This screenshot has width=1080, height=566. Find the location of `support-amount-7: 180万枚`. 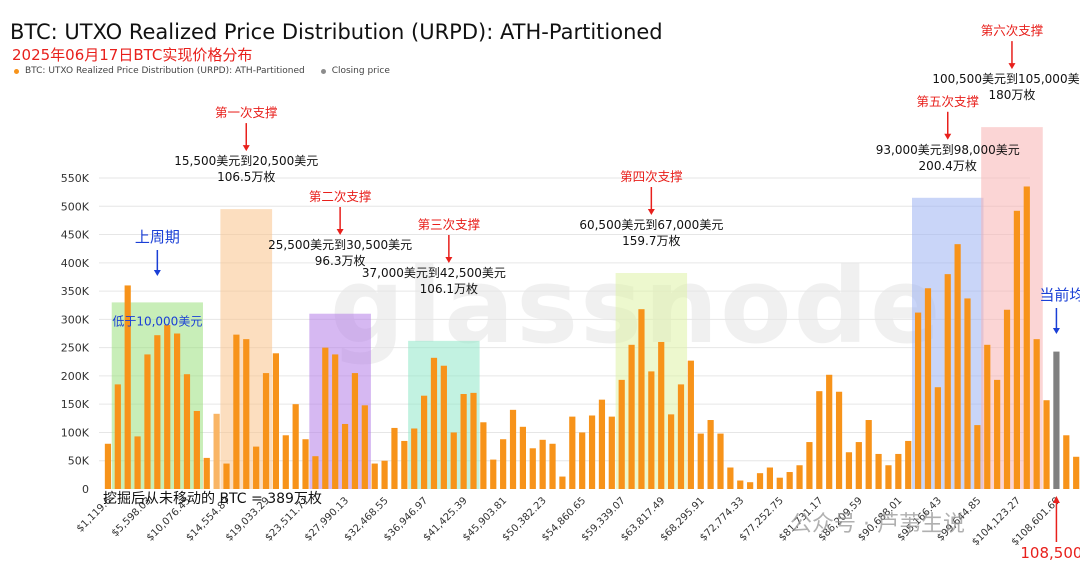

support-amount-7: 180万枚 is located at coordinates (1012, 94).